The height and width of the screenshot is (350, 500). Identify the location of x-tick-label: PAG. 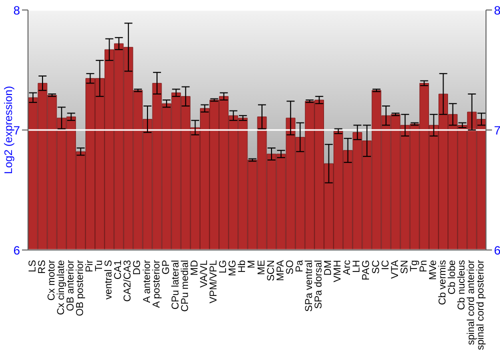
(366, 270).